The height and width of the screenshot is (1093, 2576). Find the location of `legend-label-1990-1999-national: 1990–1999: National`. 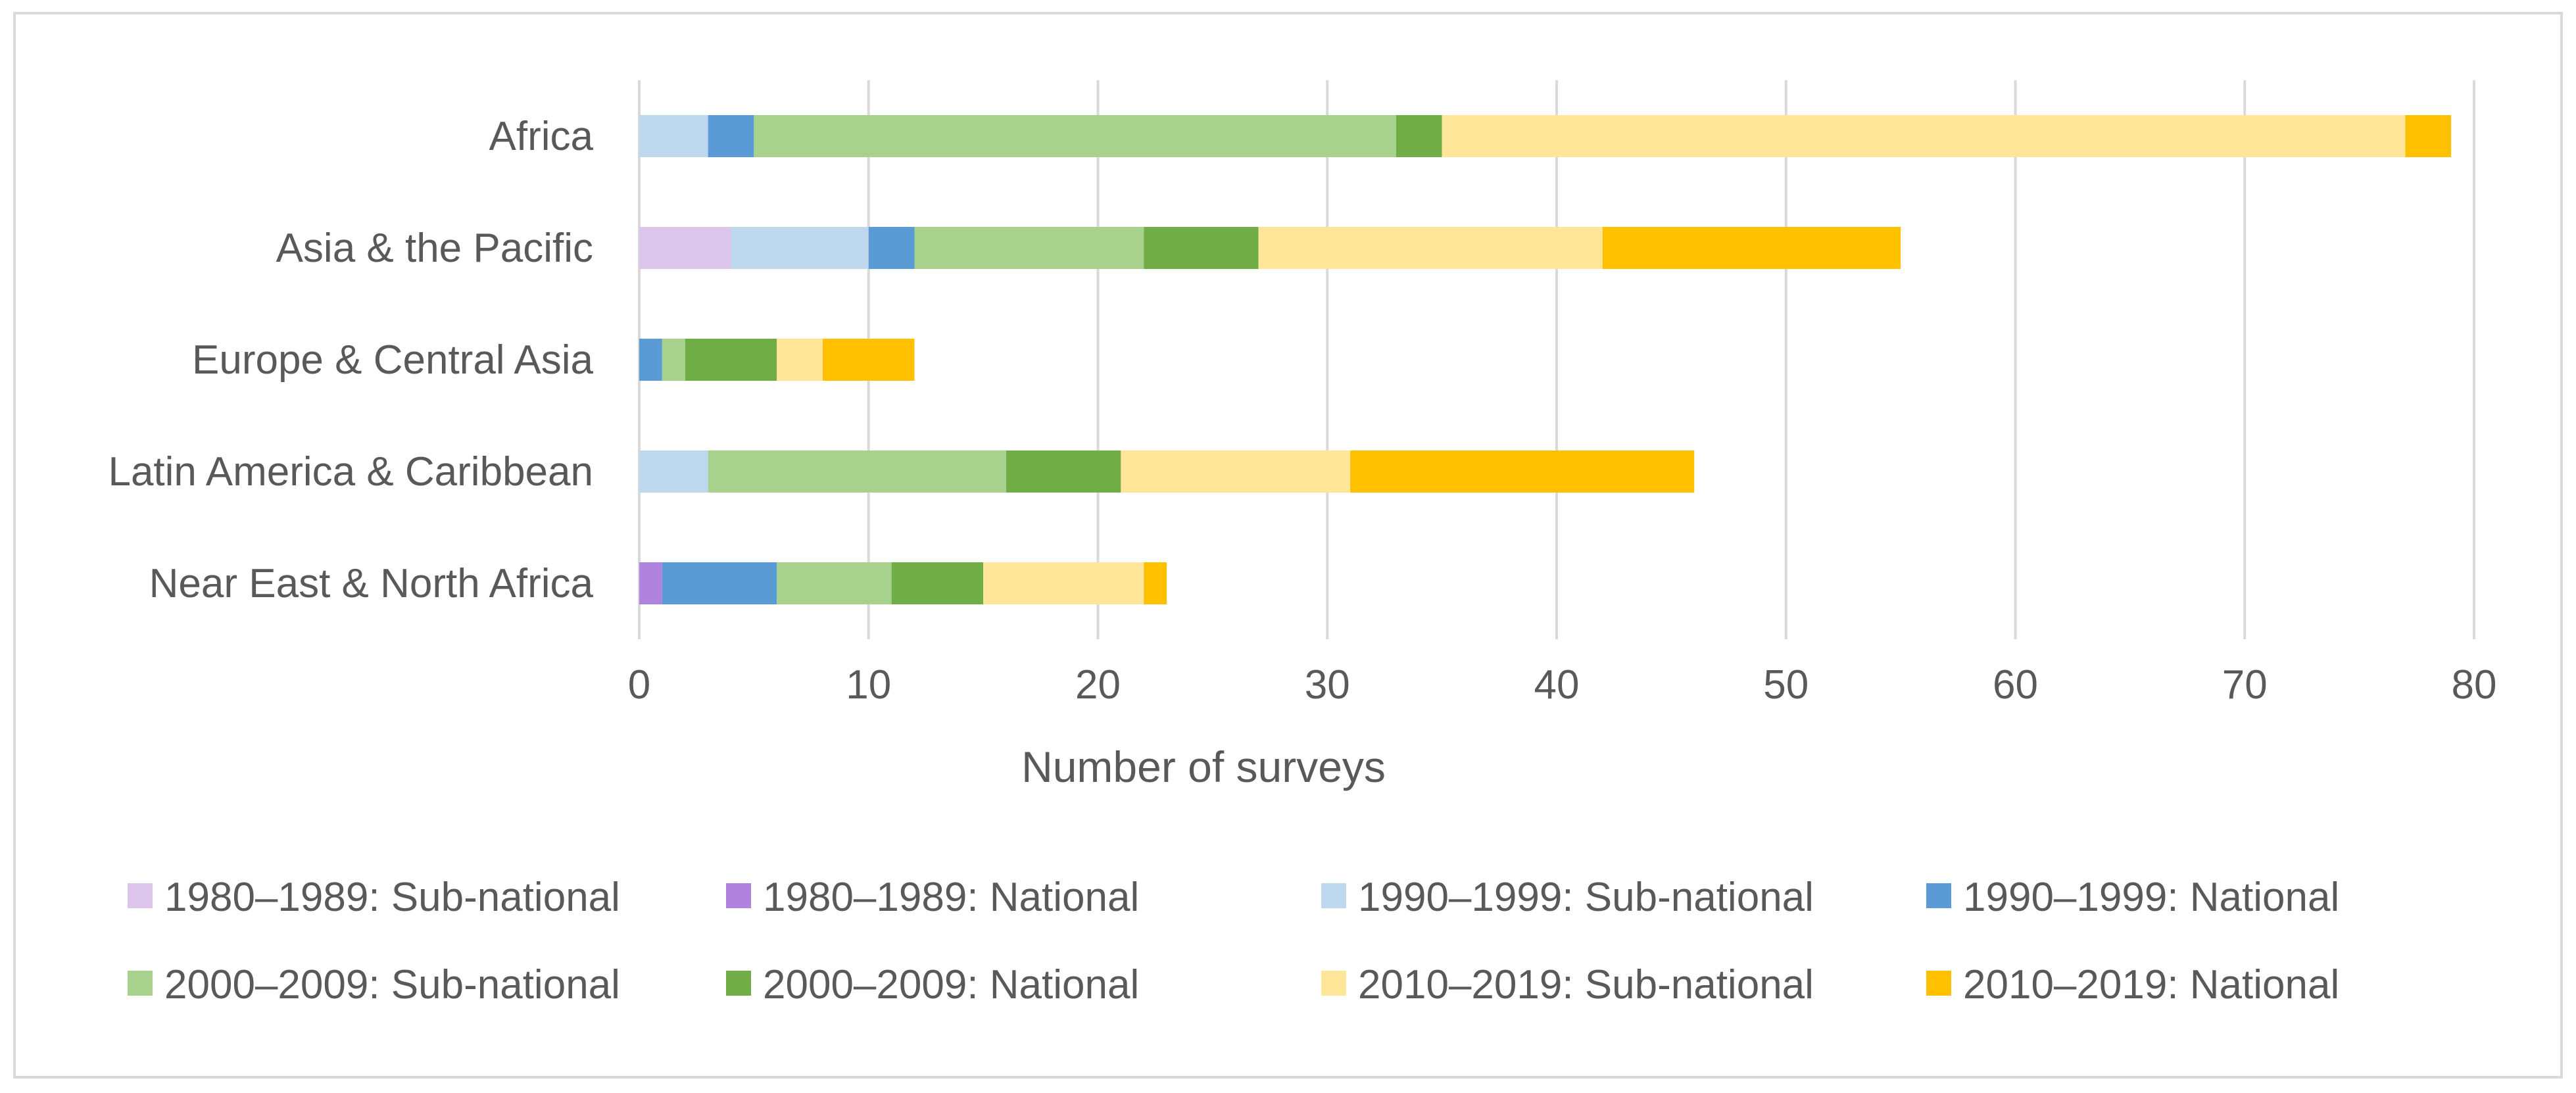

legend-label-1990-1999-national: 1990–1999: National is located at coordinates (2151, 897).